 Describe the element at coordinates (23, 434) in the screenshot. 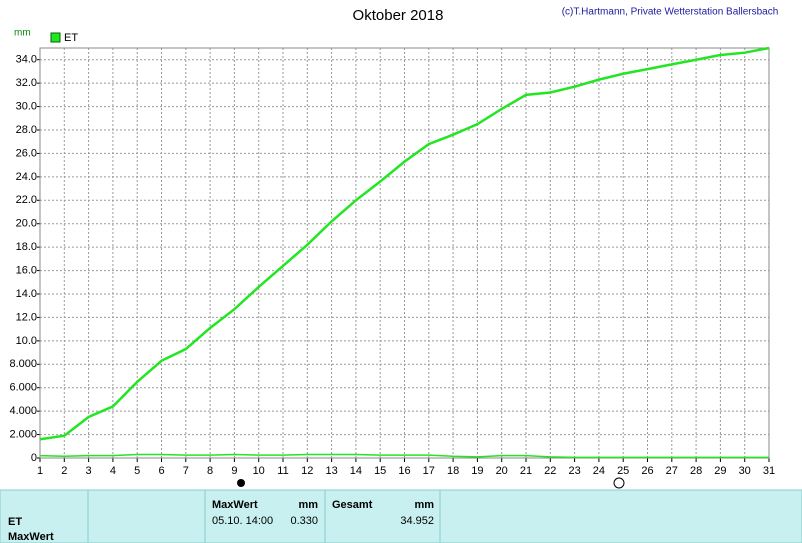

I see `y-tick-label: 2.000` at that location.